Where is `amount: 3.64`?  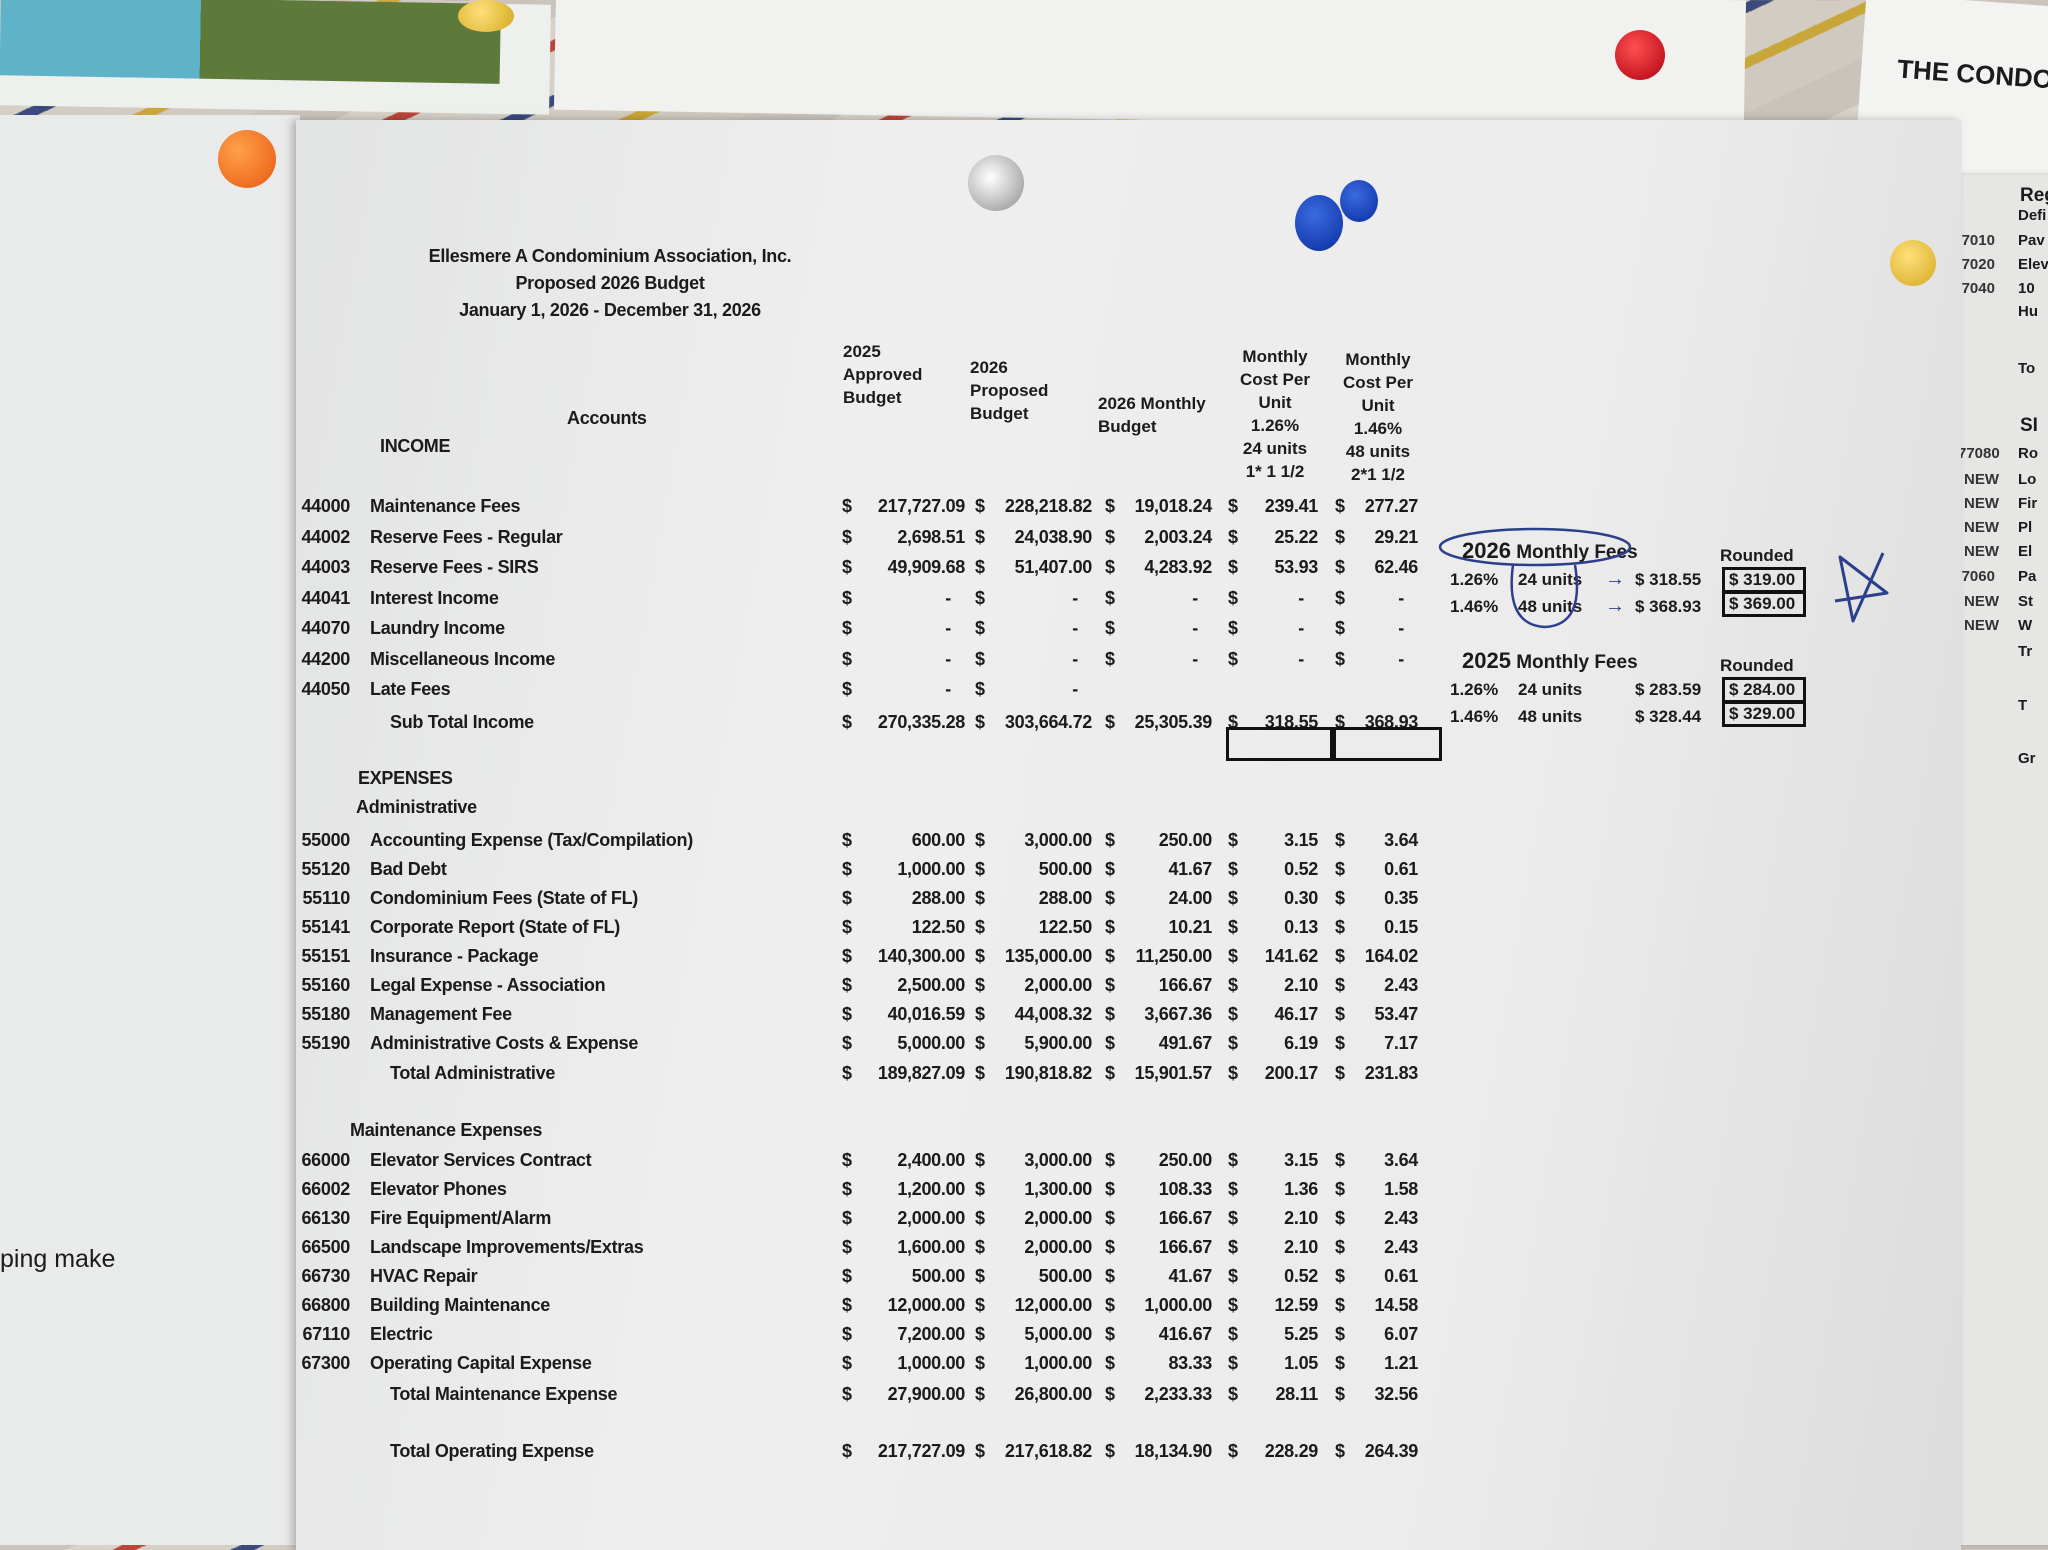
amount: 3.64 is located at coordinates (1401, 1160).